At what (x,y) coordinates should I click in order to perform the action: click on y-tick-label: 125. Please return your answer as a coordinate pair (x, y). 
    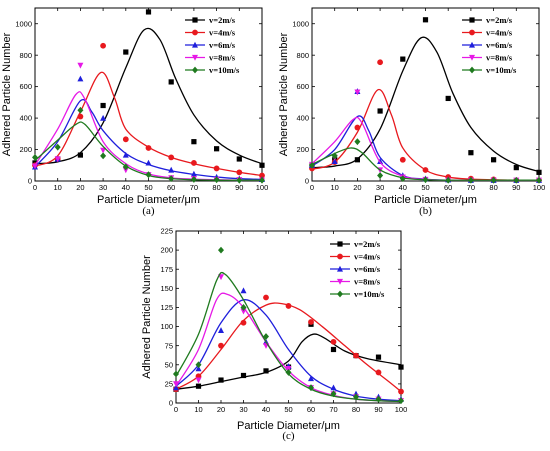
    Looking at the image, I should click on (166, 307).